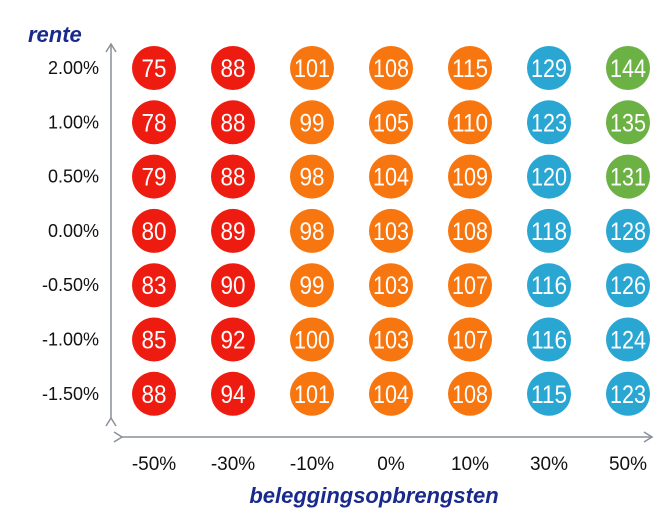 The height and width of the screenshot is (530, 661). I want to click on bubble: 92, so click(233, 339).